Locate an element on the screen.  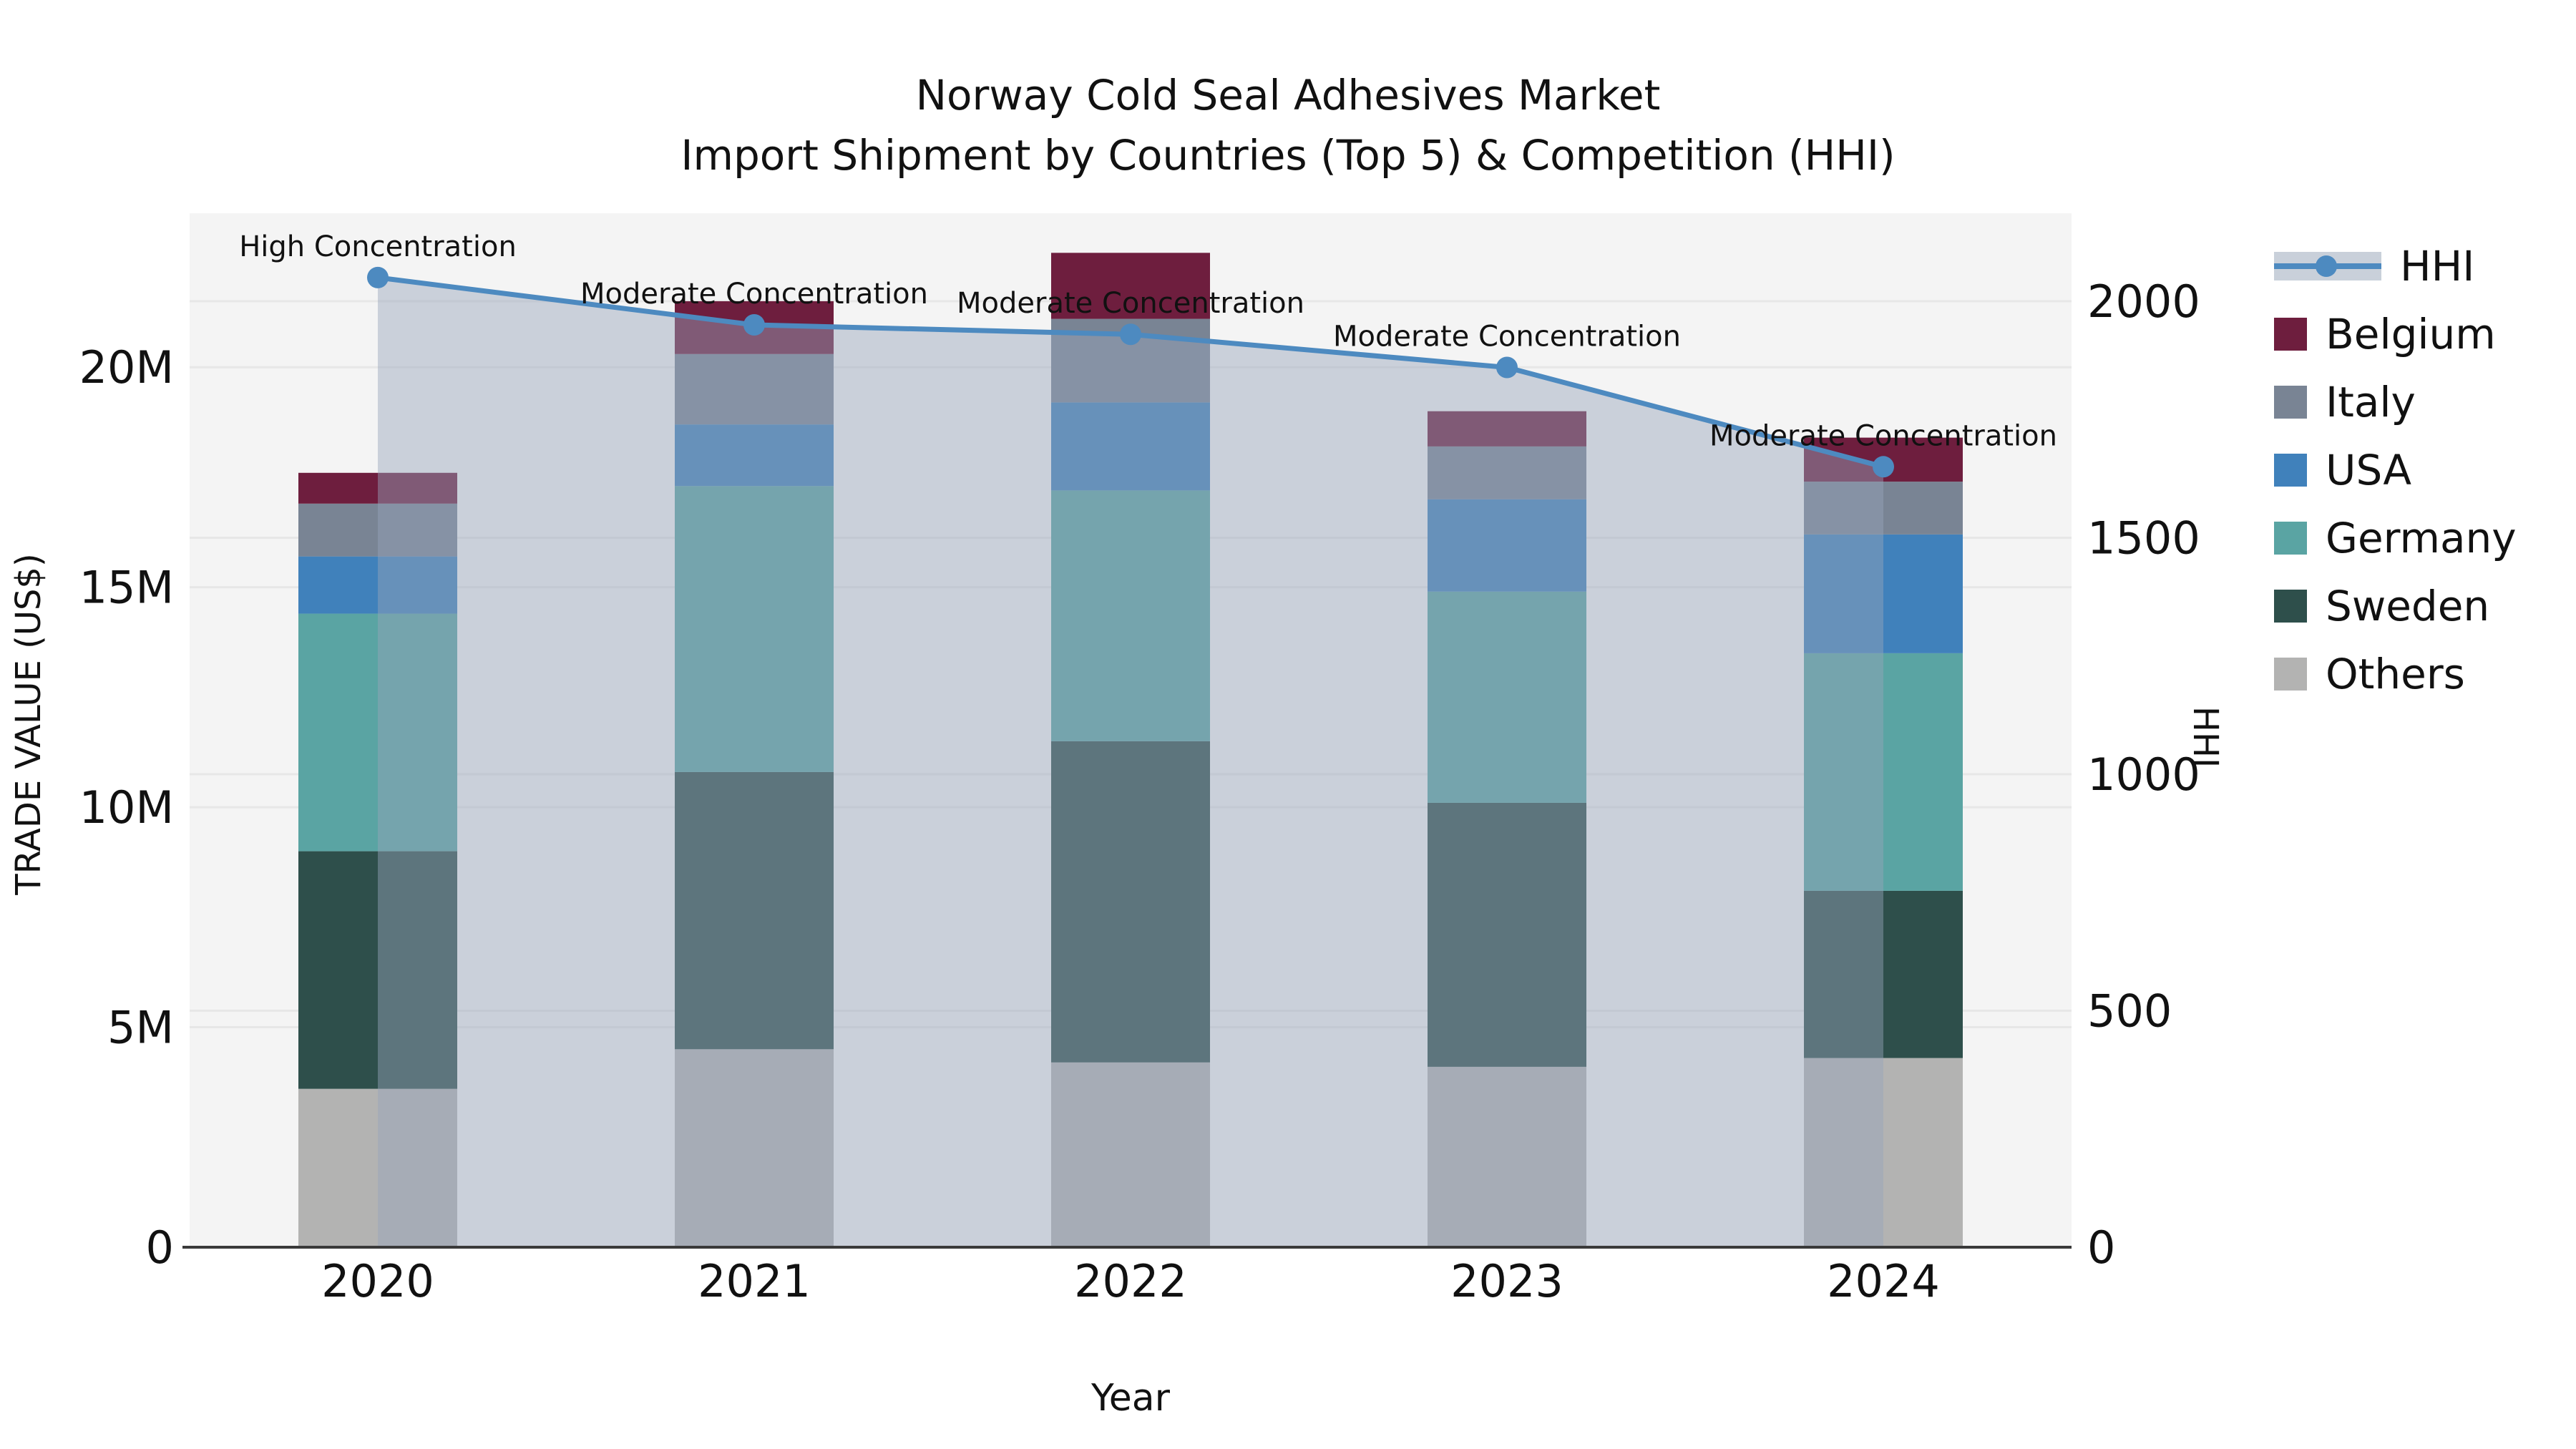
legend-item-usa: USA is located at coordinates (2395, 470).